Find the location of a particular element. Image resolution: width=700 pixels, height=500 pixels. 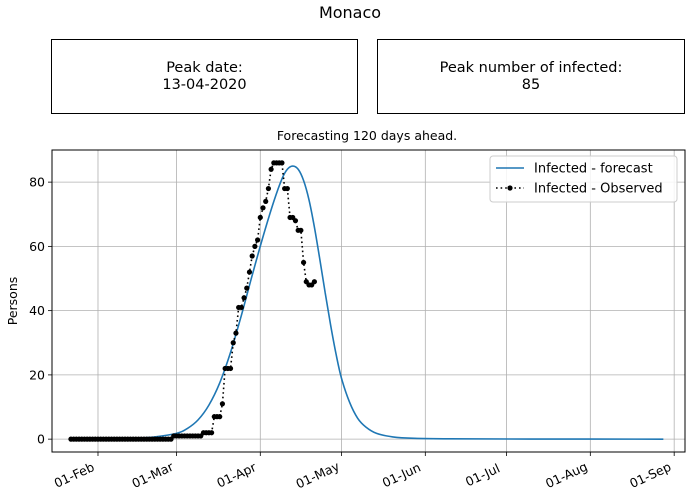

peak-infected-box: Peak number of infected: 85 is located at coordinates (531, 76).